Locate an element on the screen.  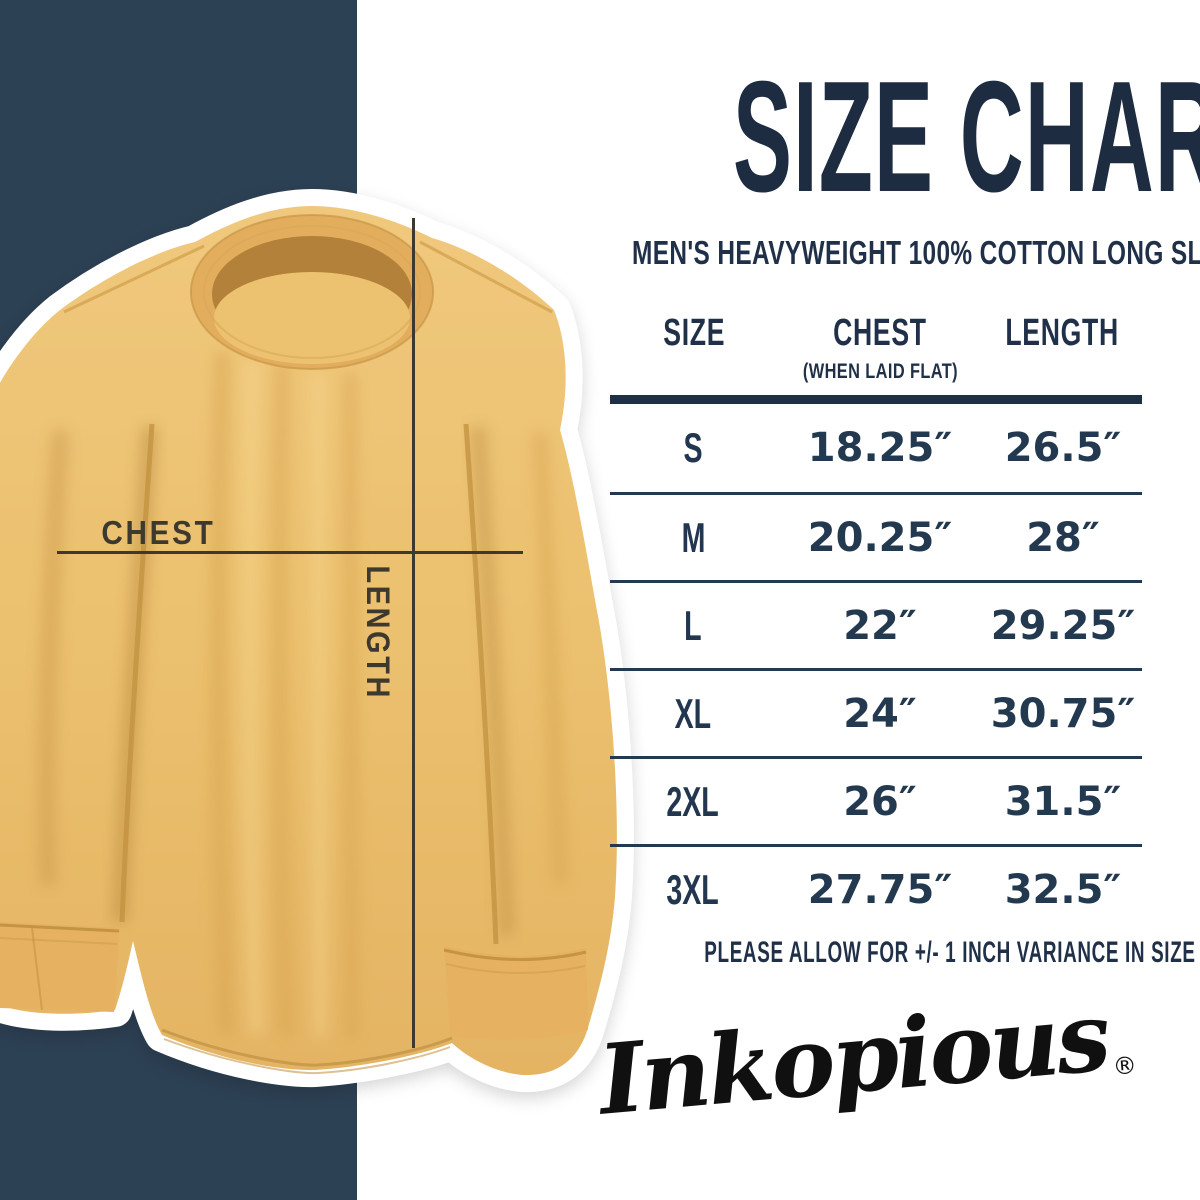
length-value: 30.75″ is located at coordinates (1063, 713).